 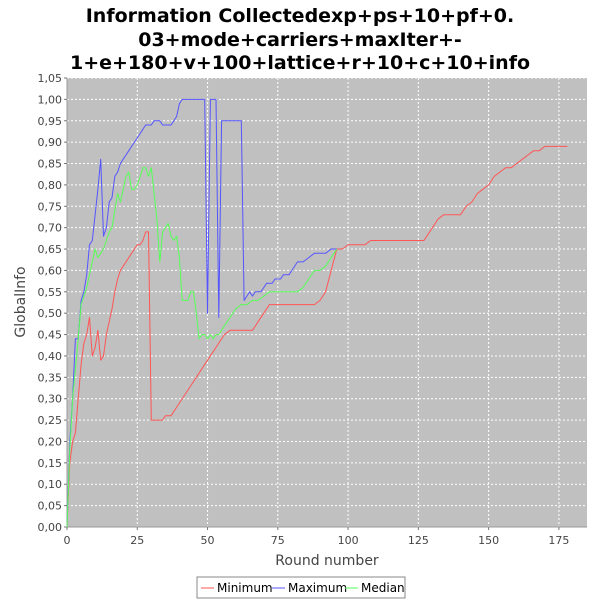 What do you see at coordinates (50, 142) in the screenshot?
I see `y-tick-label: 0,90` at bounding box center [50, 142].